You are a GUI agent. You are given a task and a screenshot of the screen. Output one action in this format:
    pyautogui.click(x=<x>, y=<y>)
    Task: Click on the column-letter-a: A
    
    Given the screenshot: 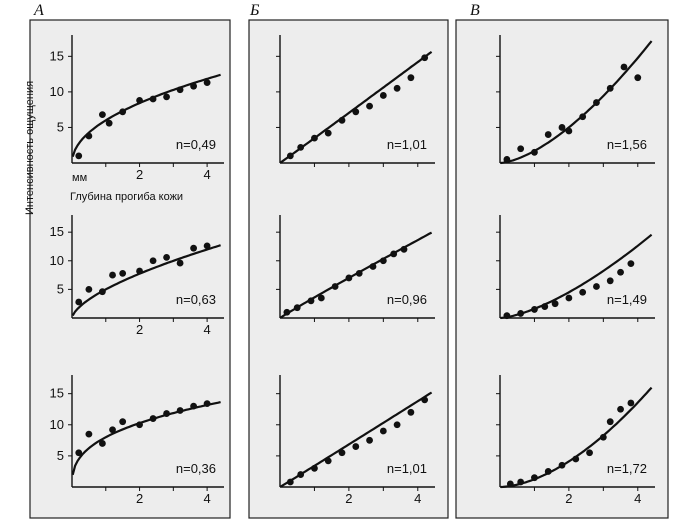 What is the action you would take?
    pyautogui.click(x=39, y=10)
    